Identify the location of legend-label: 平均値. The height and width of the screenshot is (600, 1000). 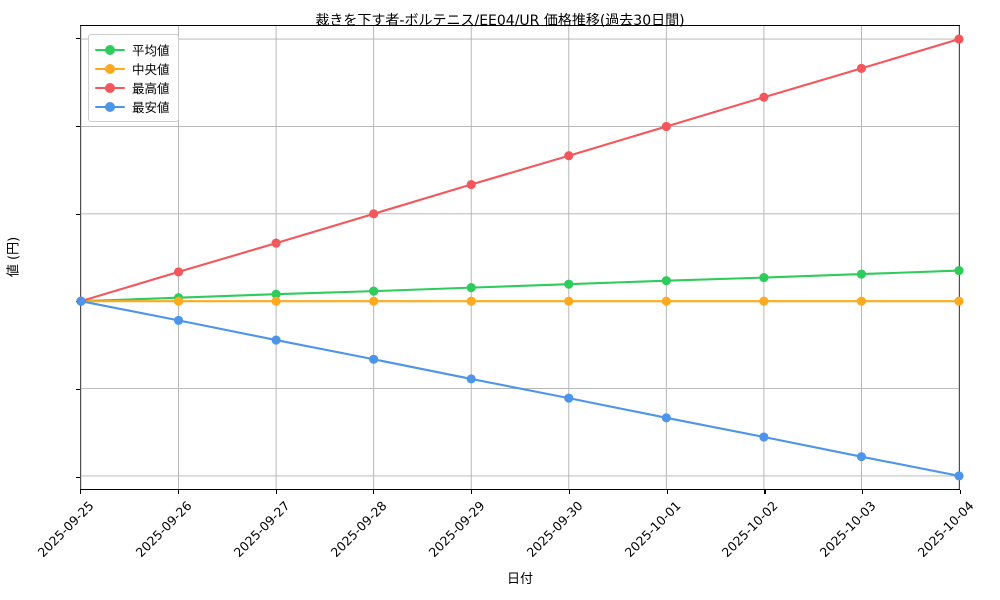
(151, 50).